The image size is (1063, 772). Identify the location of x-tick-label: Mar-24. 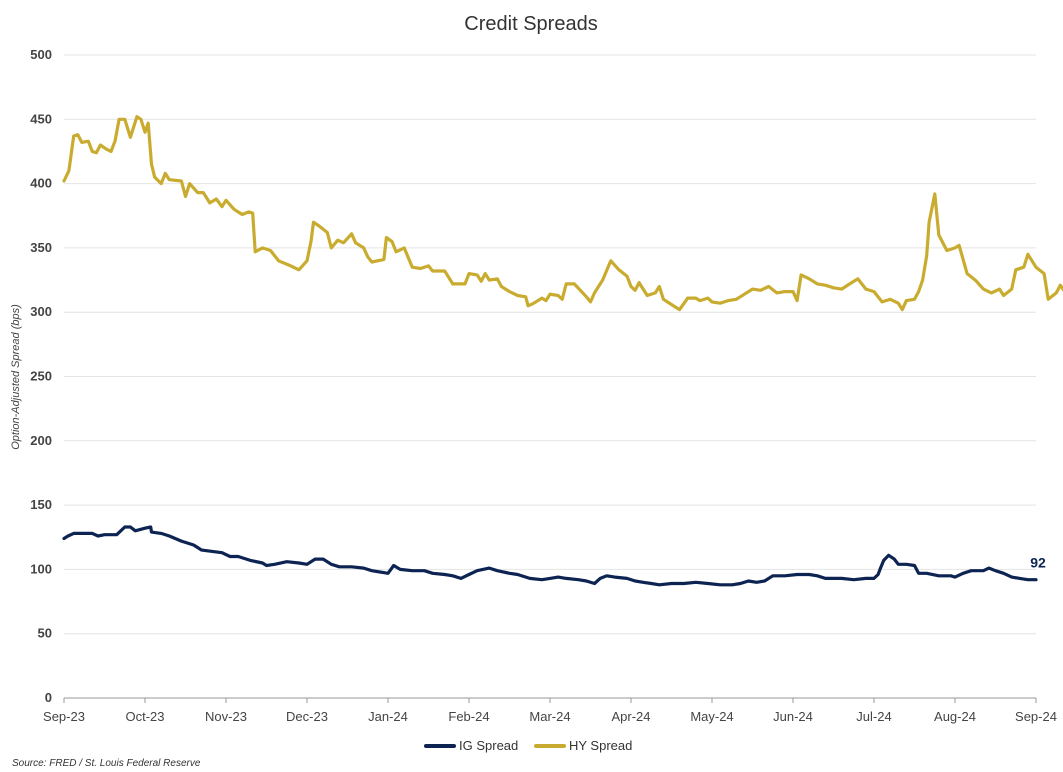
(549, 716).